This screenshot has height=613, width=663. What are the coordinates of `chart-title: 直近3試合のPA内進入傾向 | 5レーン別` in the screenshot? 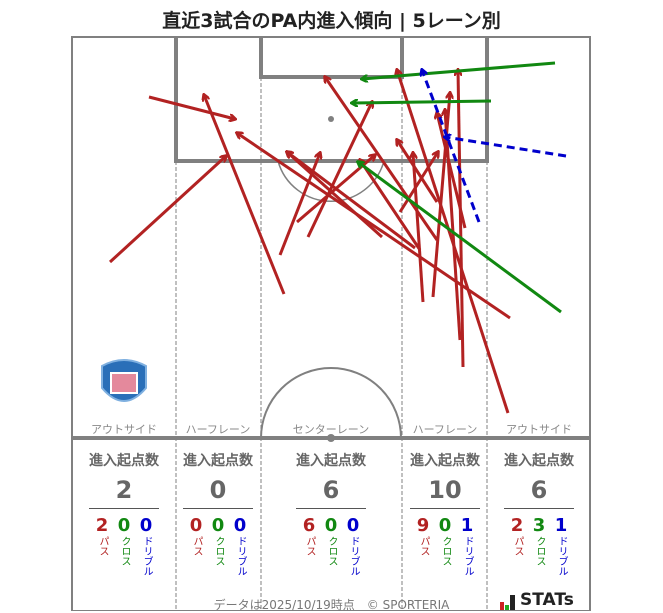 It's located at (331, 21).